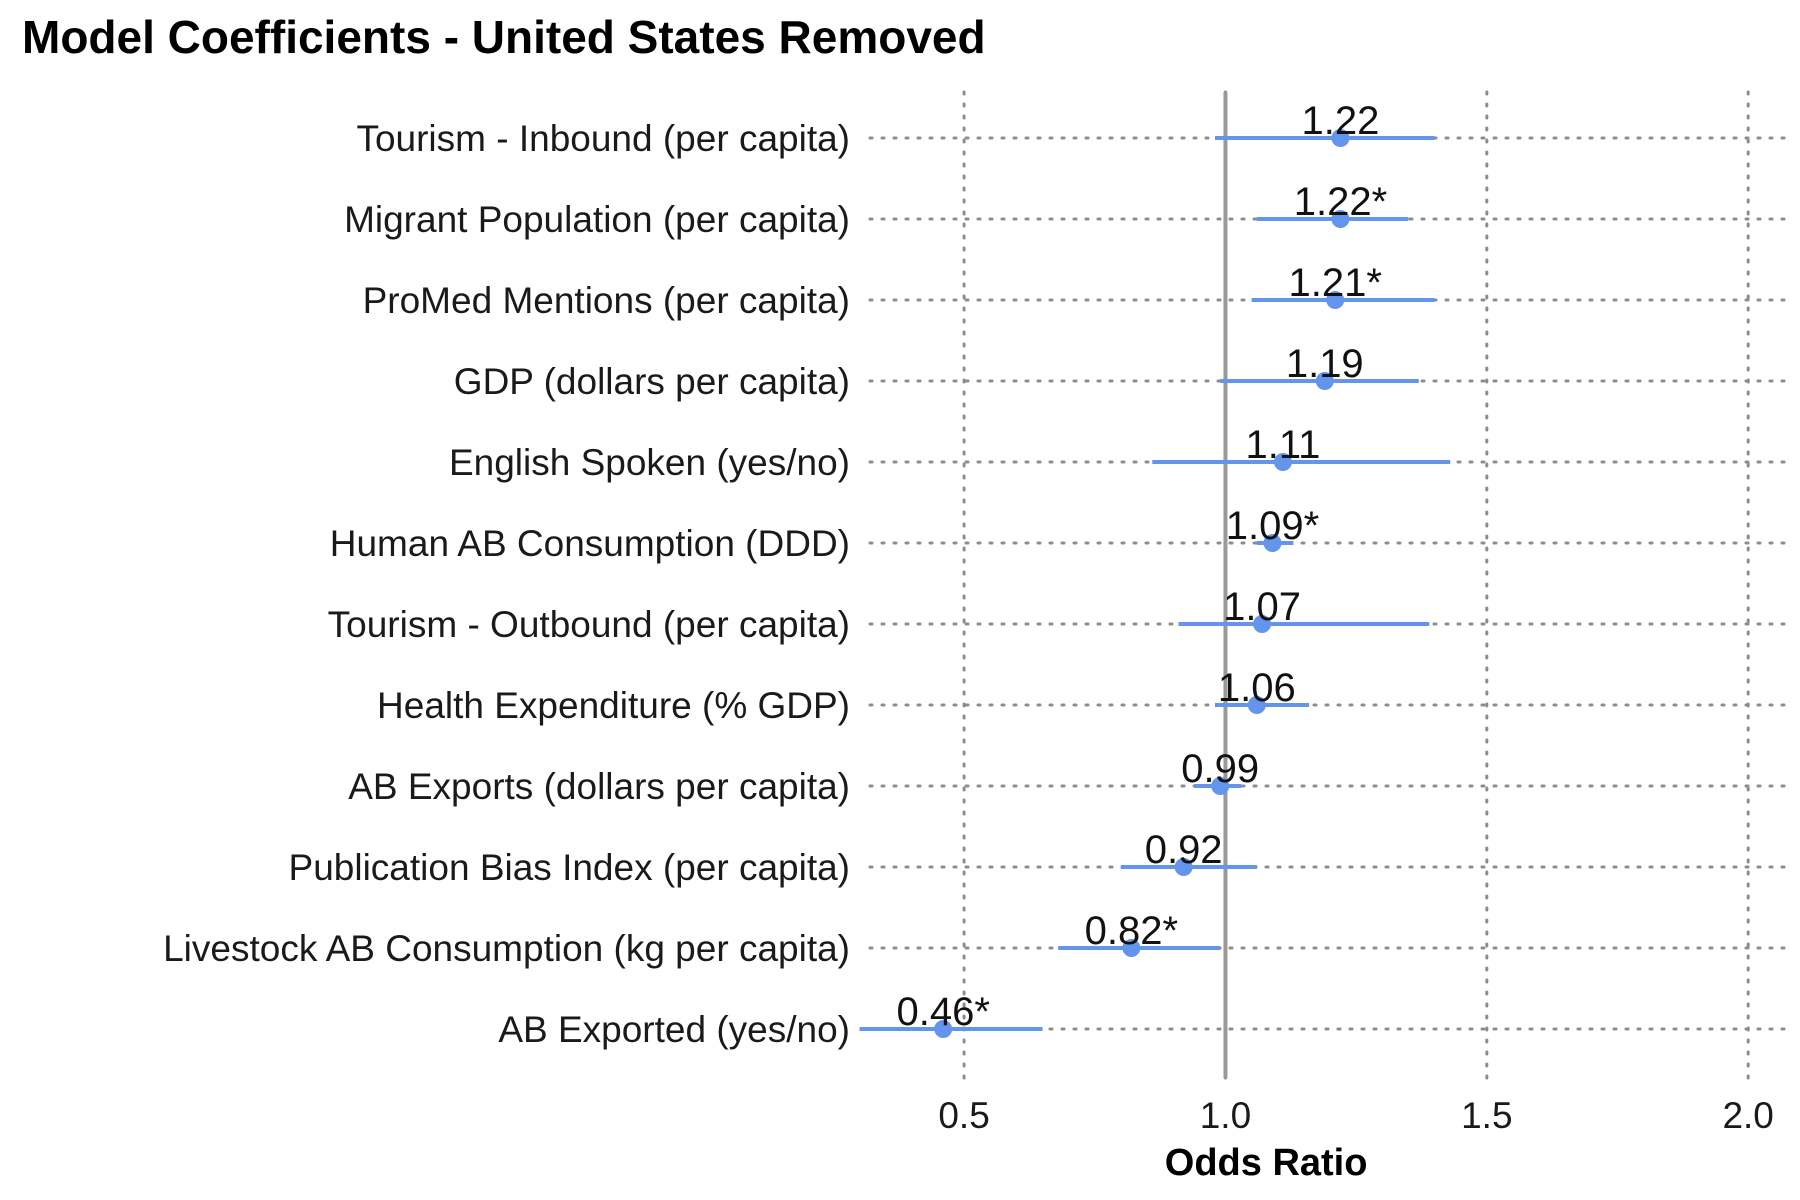  Describe the element at coordinates (1341, 121) in the screenshot. I see `value-label: 1.22` at that location.